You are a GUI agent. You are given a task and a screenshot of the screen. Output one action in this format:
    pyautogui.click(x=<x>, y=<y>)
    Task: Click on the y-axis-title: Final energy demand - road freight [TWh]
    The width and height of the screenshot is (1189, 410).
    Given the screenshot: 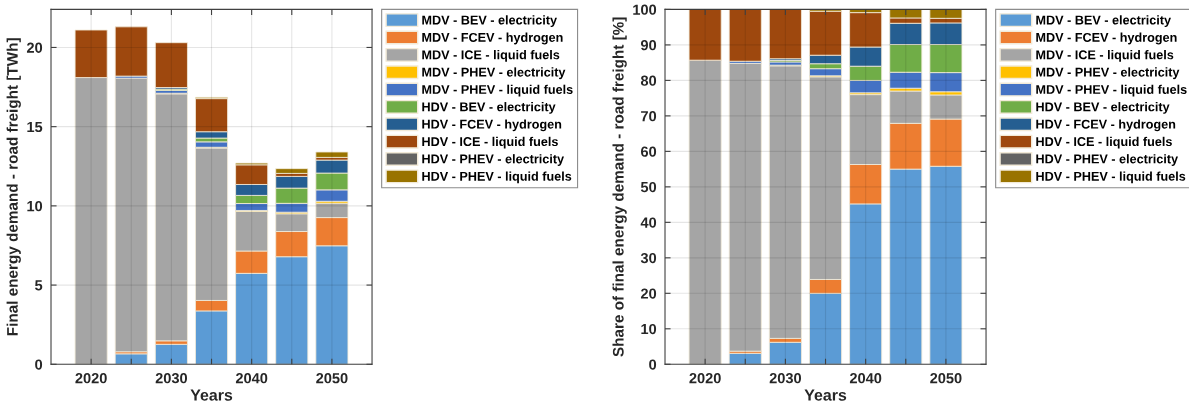 What is the action you would take?
    pyautogui.click(x=13, y=187)
    